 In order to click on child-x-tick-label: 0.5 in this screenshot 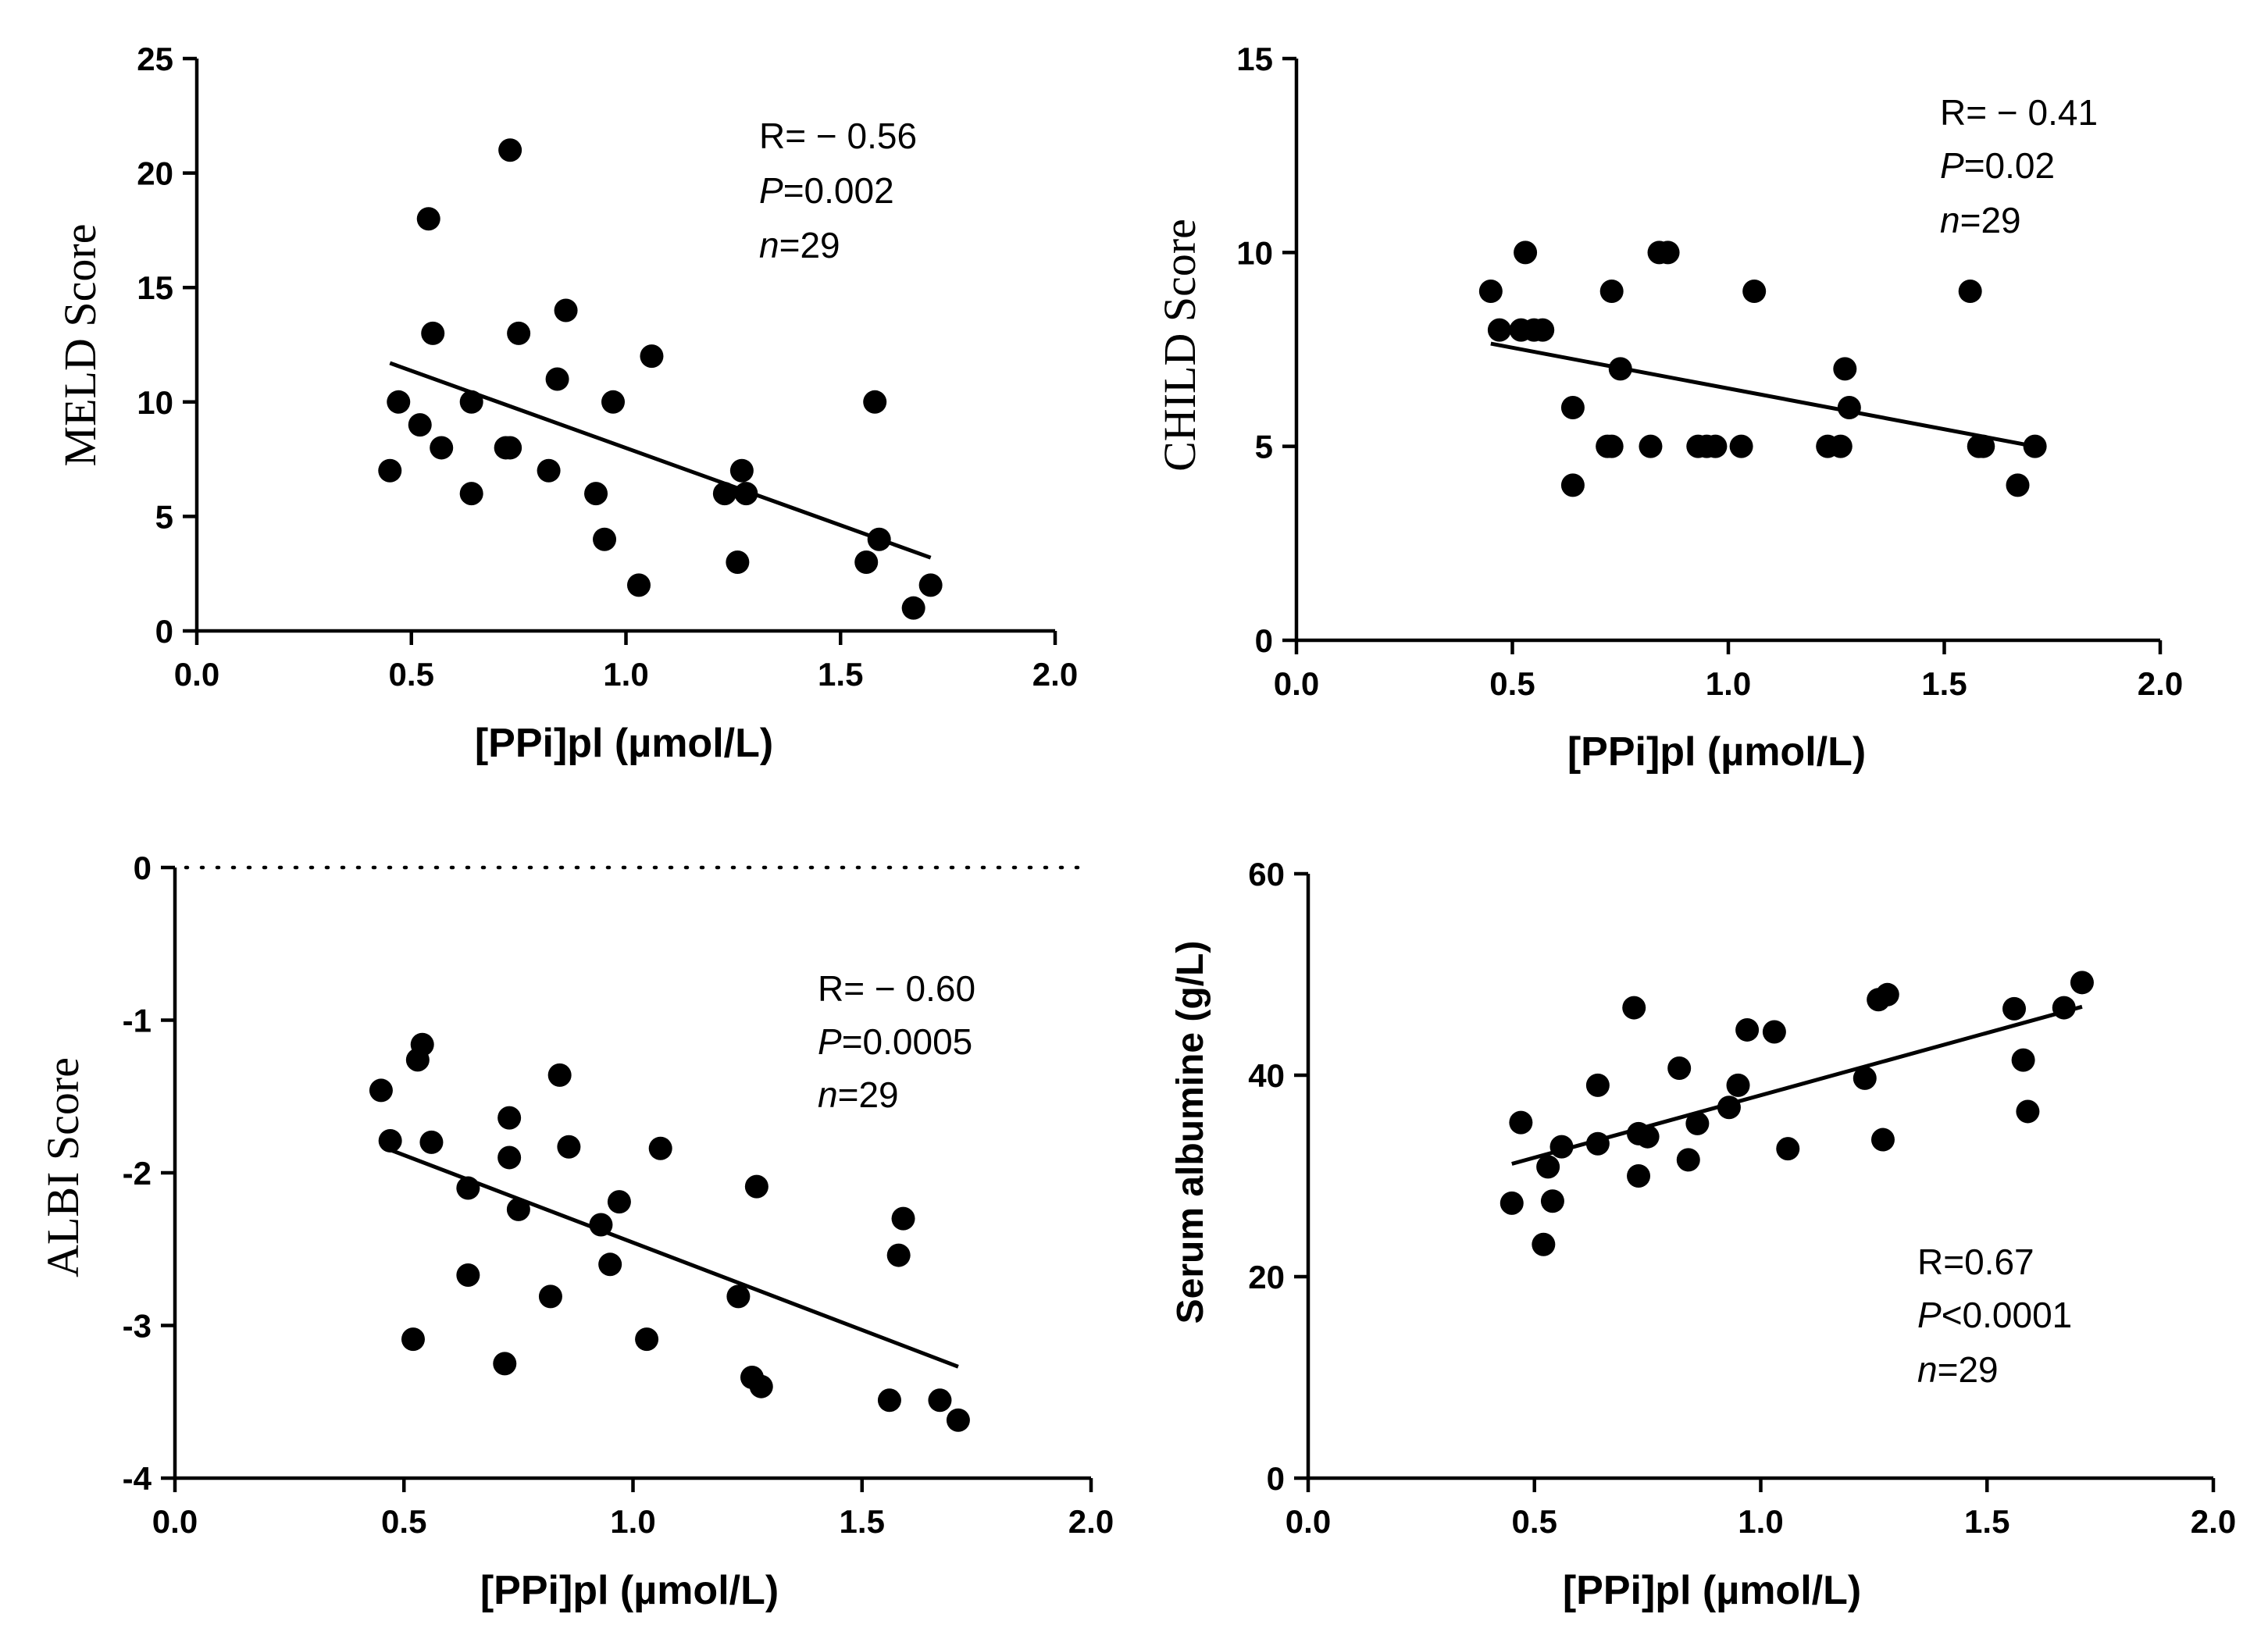, I will do `click(1512, 683)`.